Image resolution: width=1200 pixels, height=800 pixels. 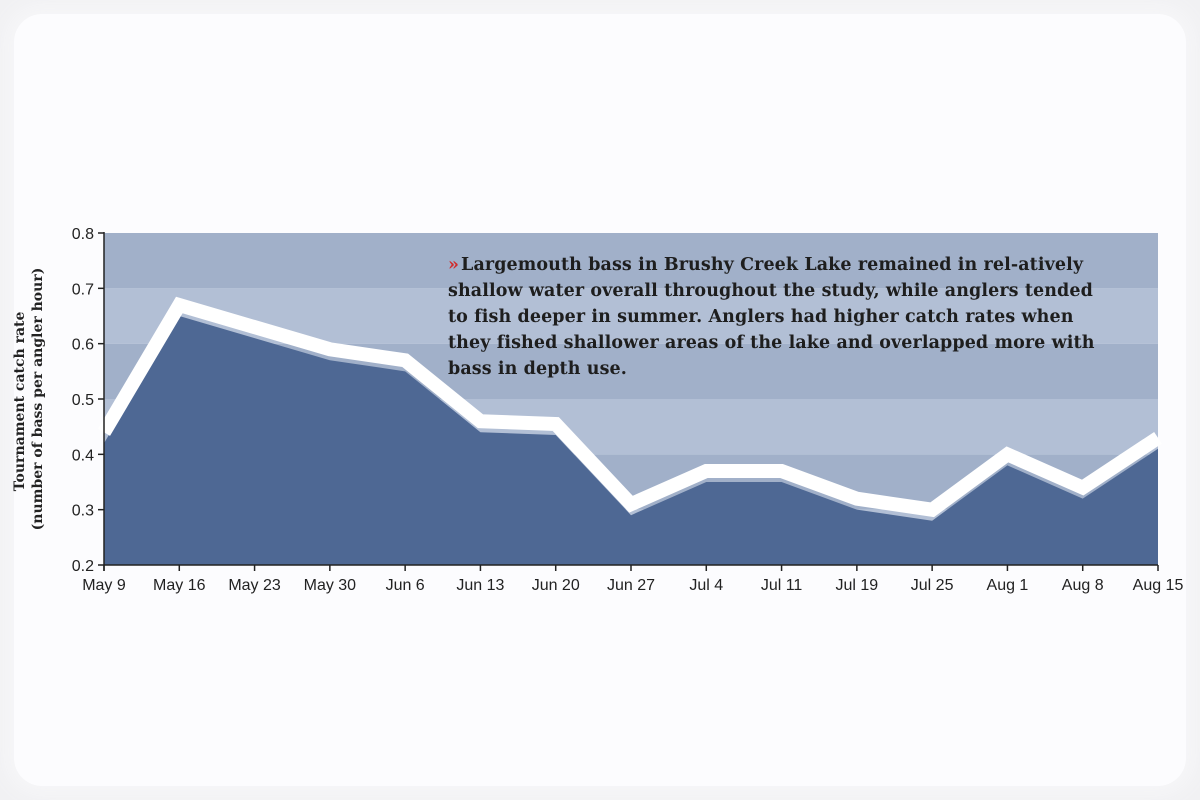 What do you see at coordinates (932, 585) in the screenshot?
I see `x-tick-label: Jul 25` at bounding box center [932, 585].